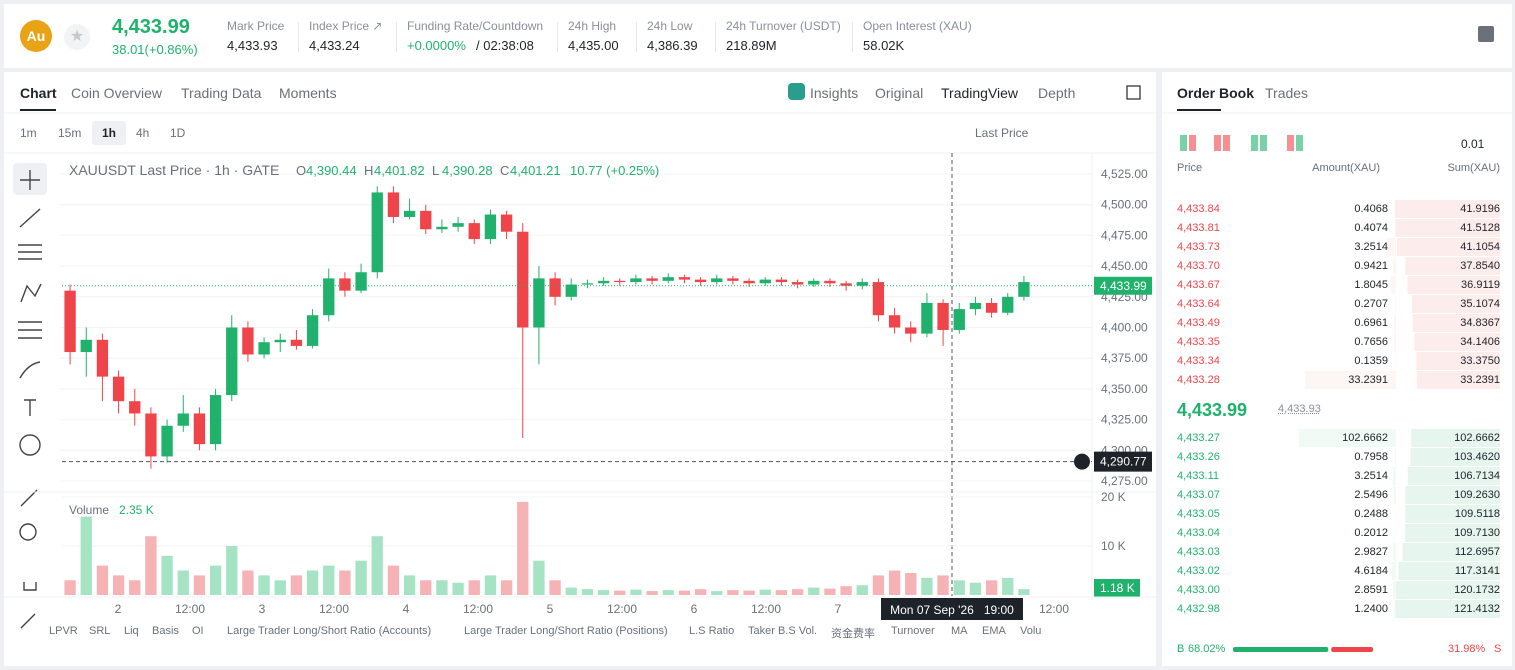 This screenshot has height=670, width=1515. What do you see at coordinates (1198, 342) in the screenshot?
I see `book-price: 4,433.35` at bounding box center [1198, 342].